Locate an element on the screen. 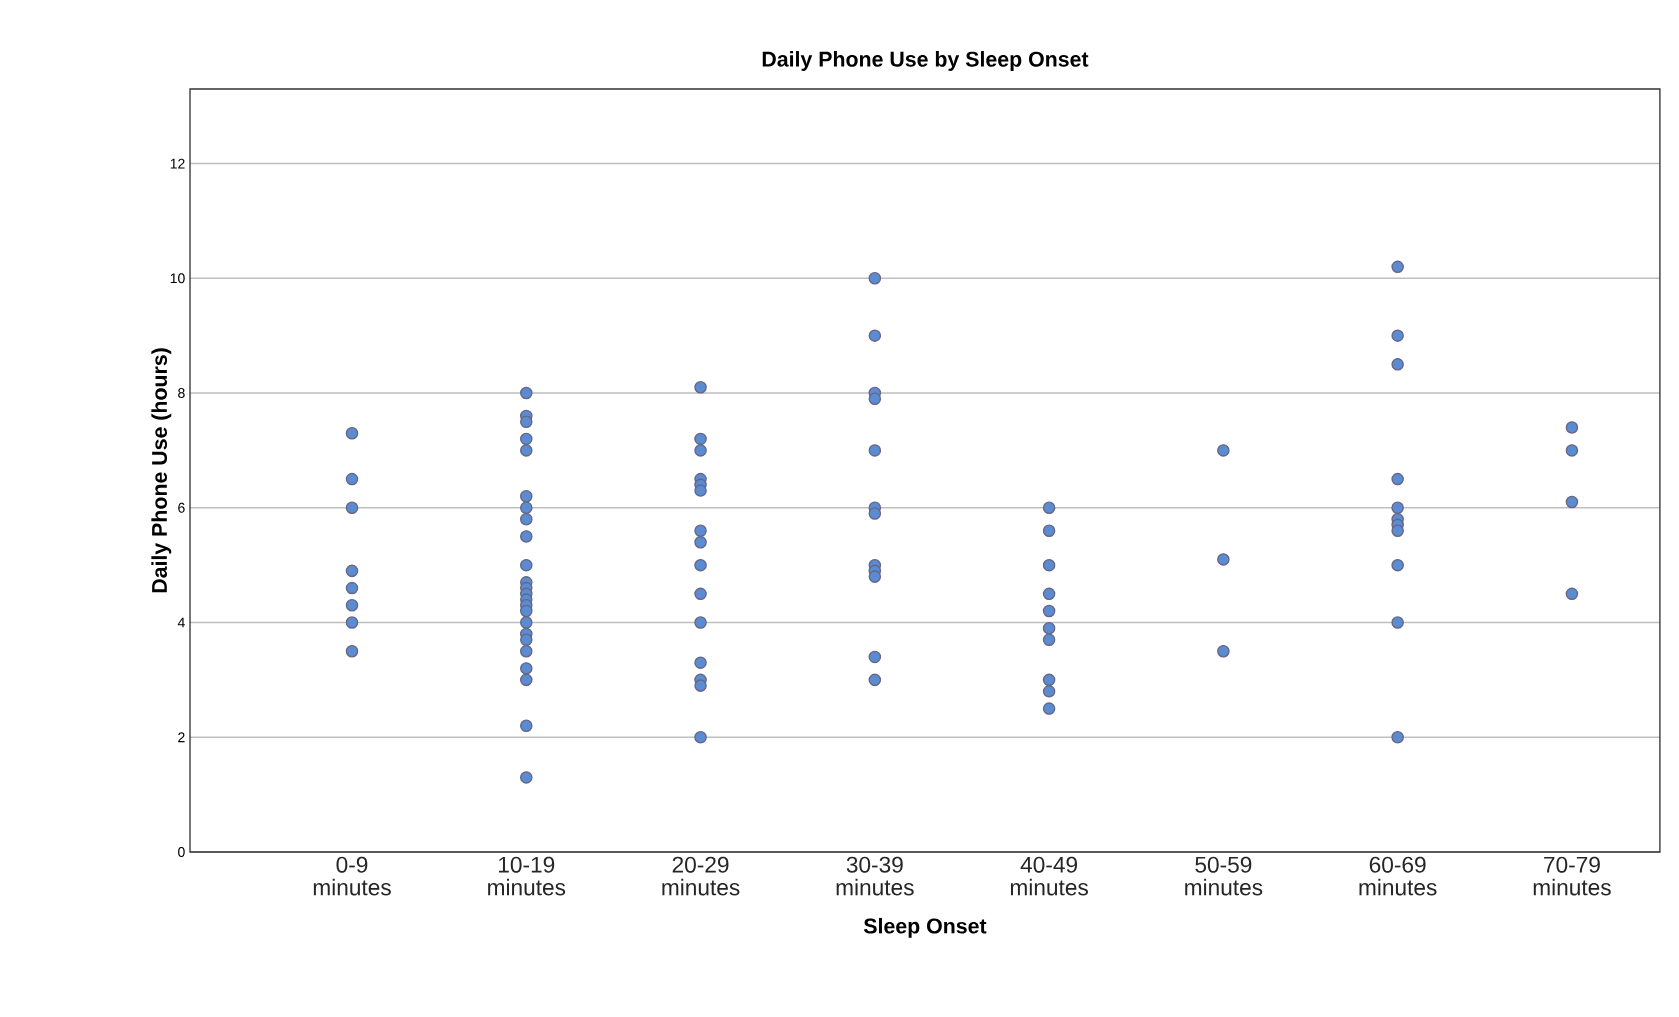 This screenshot has height=1017, width=1679. y-tick-label: 0 is located at coordinates (181, 852).